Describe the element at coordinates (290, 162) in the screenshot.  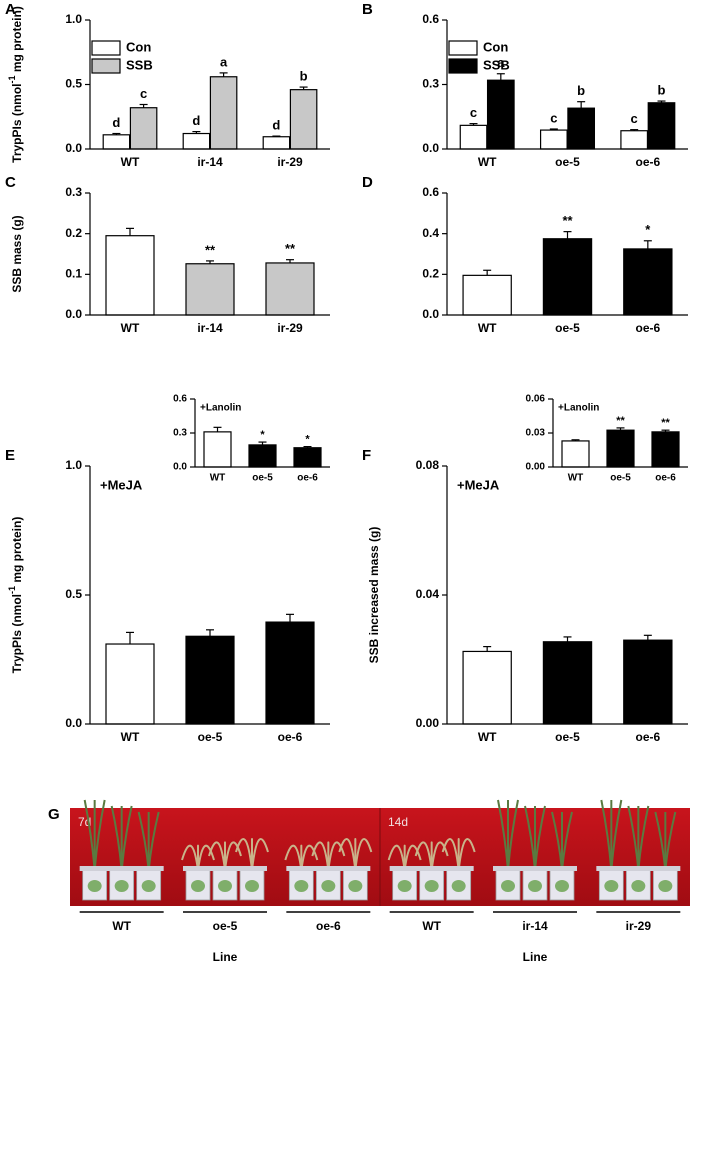
I see `x-tick-label: ir-29` at that location.